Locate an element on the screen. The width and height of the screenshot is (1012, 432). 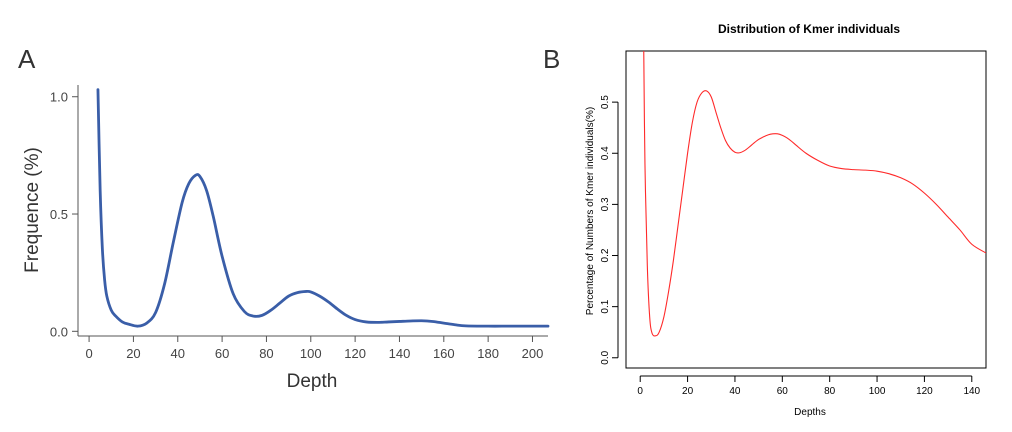
panel-a-x-tick-label: 180 is located at coordinates (488, 353).